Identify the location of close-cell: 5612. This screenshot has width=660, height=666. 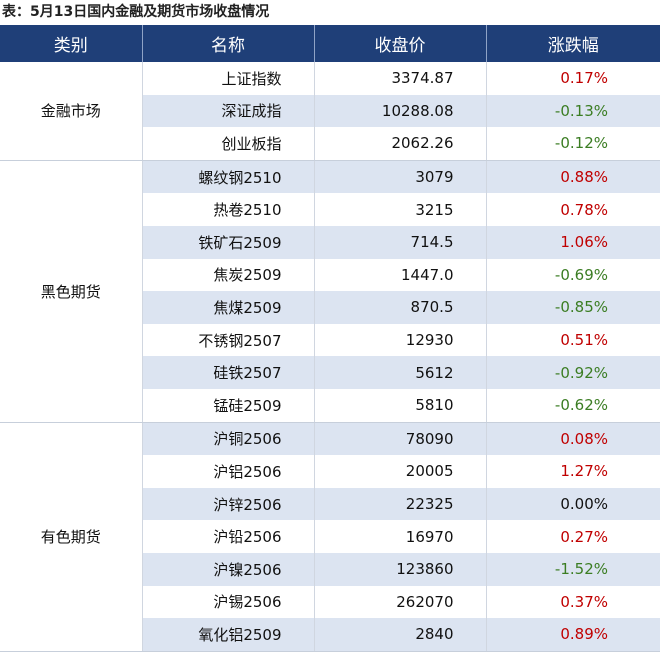
(400, 372).